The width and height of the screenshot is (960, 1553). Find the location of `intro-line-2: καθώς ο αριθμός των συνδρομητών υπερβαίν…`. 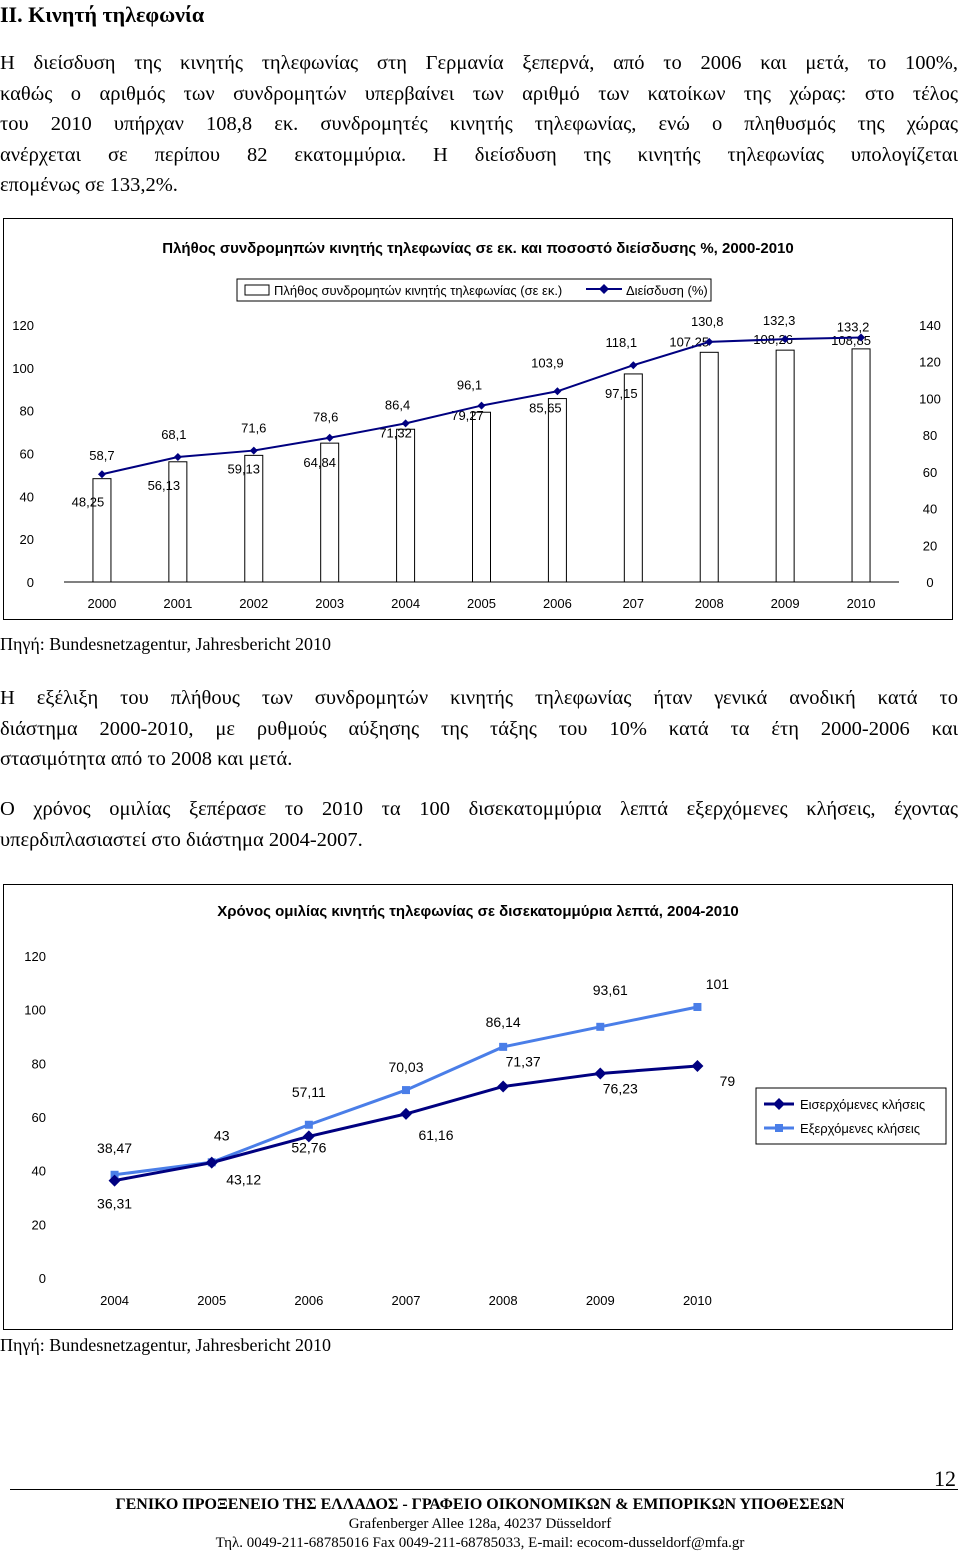

intro-line-2: καθώς ο αριθμός των συνδρομητών υπερβαίν… is located at coordinates (479, 93).